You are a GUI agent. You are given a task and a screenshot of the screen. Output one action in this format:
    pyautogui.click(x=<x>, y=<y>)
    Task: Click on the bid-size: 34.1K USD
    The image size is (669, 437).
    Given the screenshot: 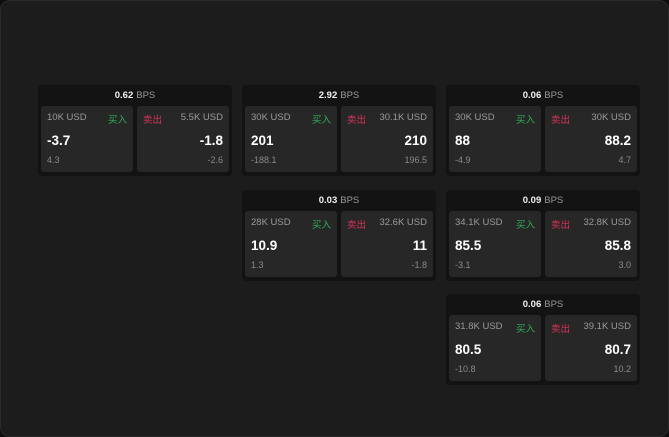 What is the action you would take?
    pyautogui.click(x=479, y=222)
    